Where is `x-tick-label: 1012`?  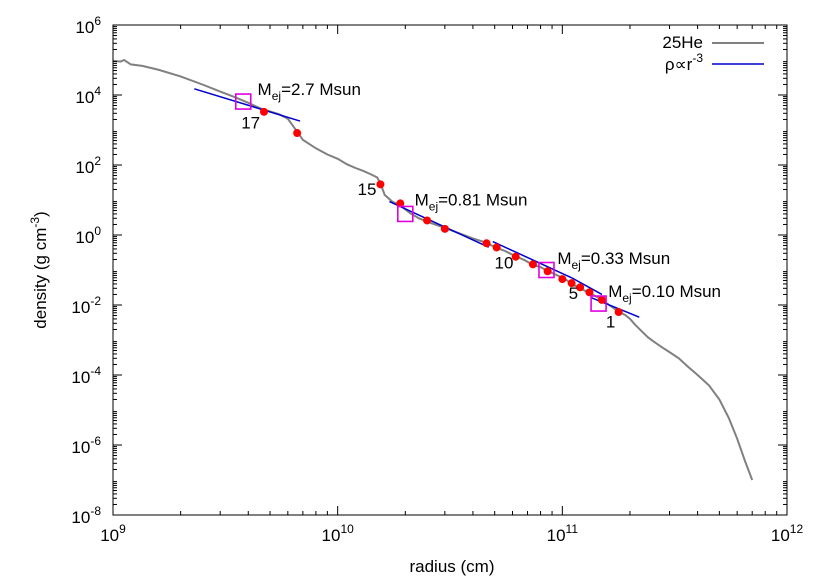 x-tick-label: 1012 is located at coordinates (787, 533).